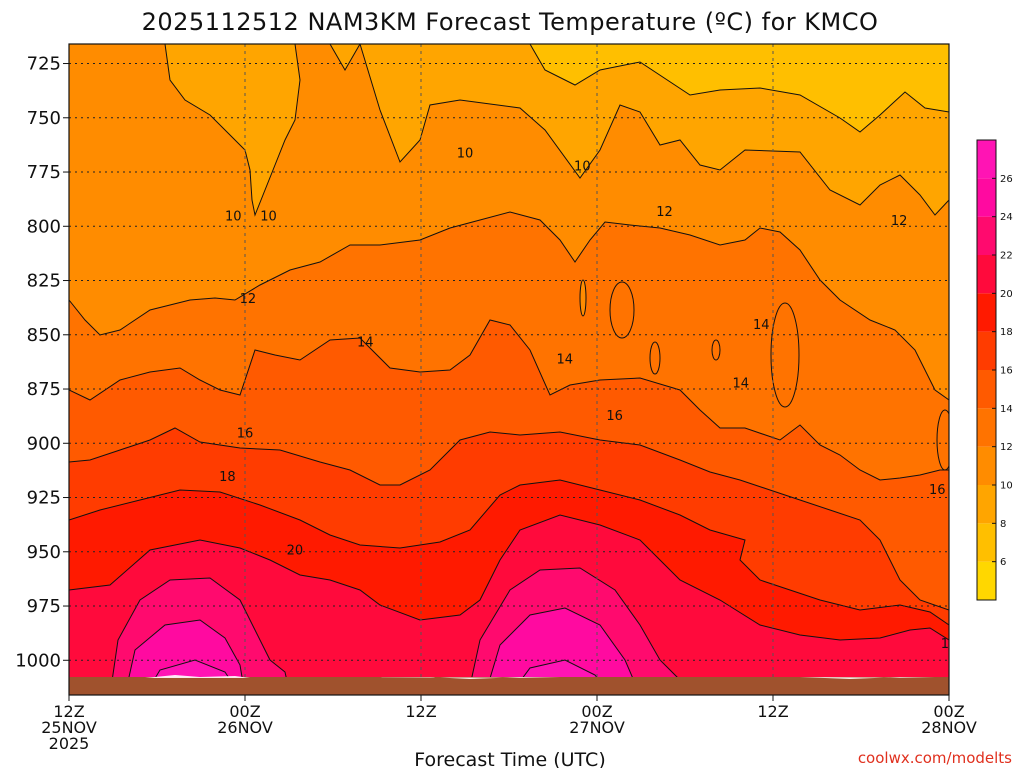  Describe the element at coordinates (1006, 294) in the screenshot. I see `colorbar-label: 20` at that location.